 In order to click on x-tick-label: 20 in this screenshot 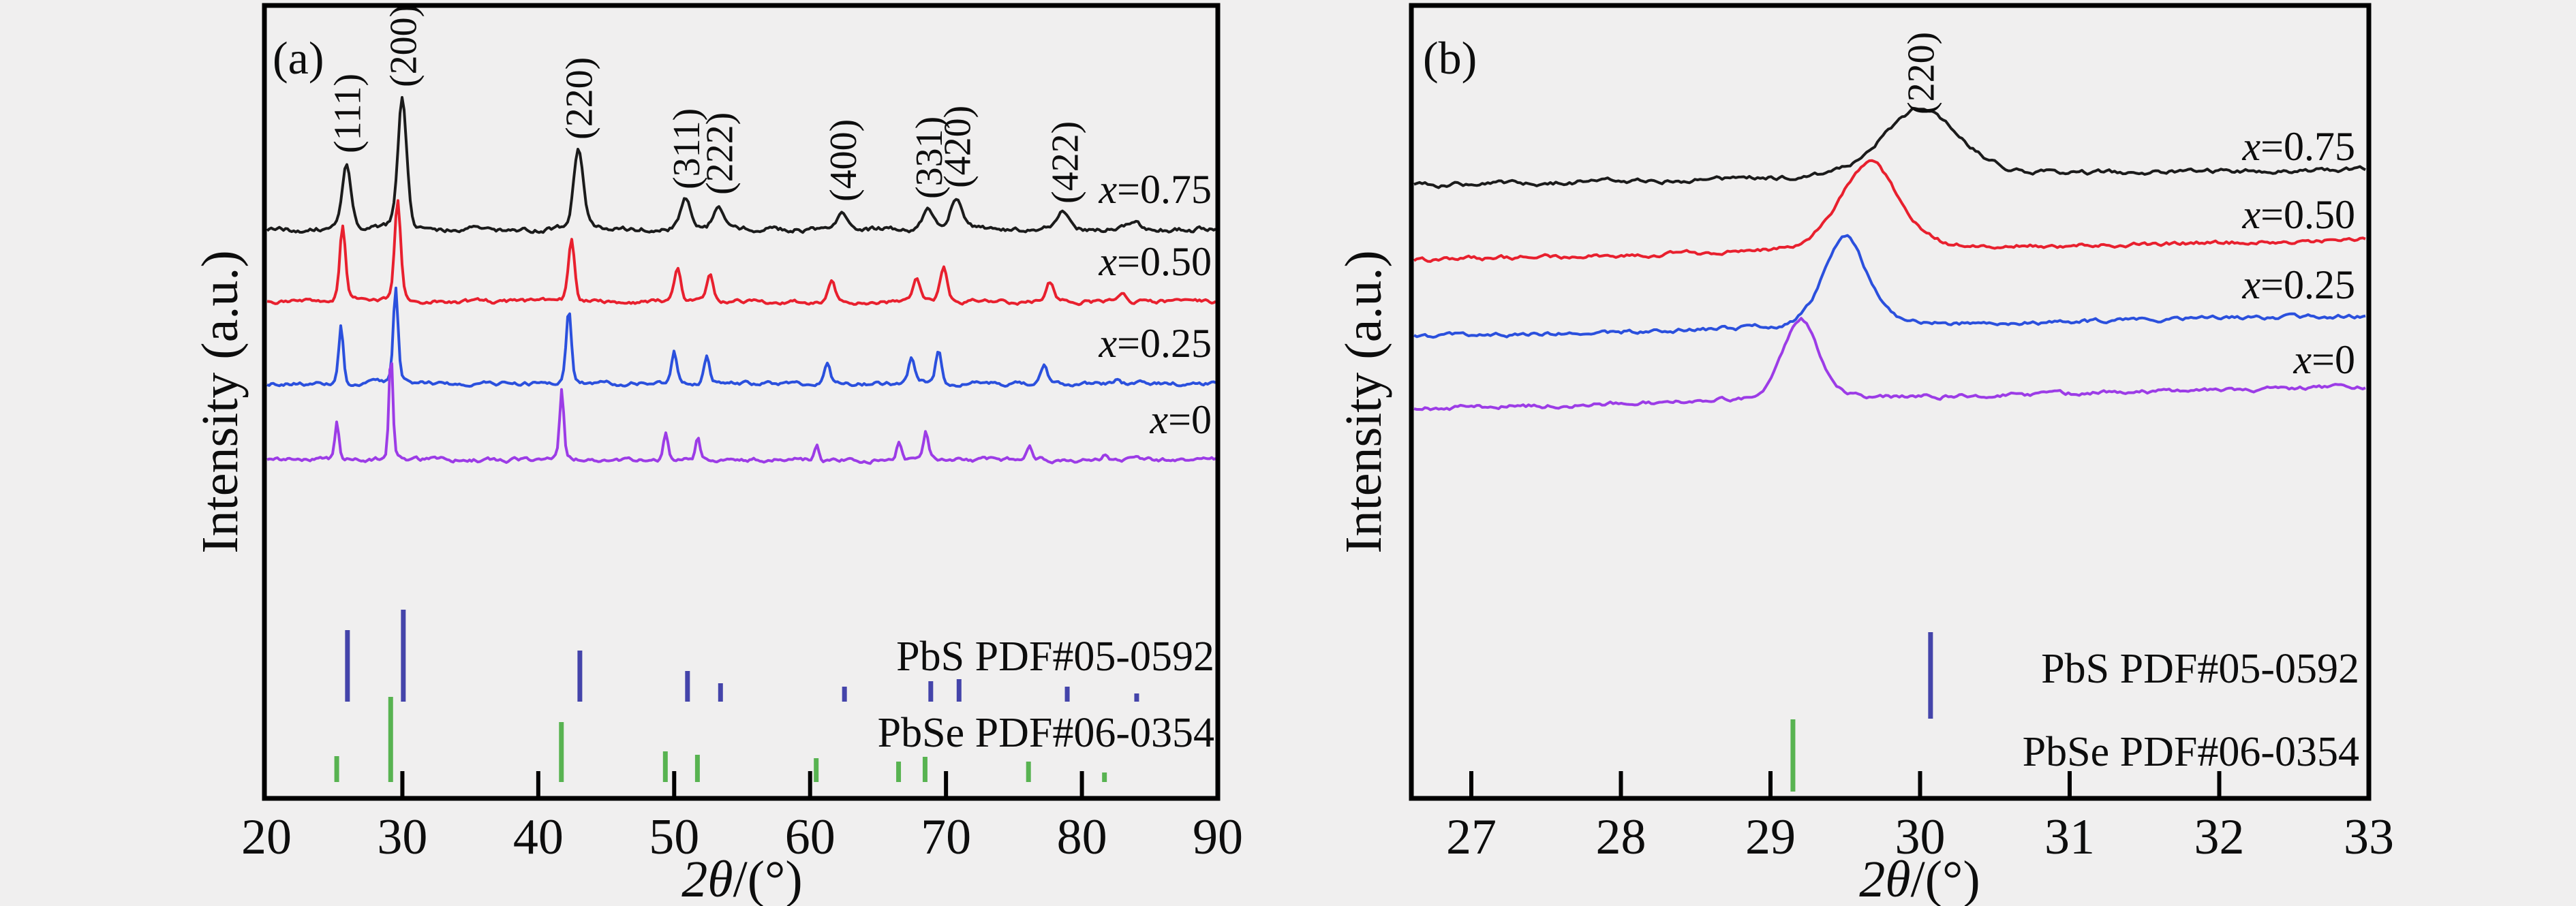, I will do `click(266, 837)`.